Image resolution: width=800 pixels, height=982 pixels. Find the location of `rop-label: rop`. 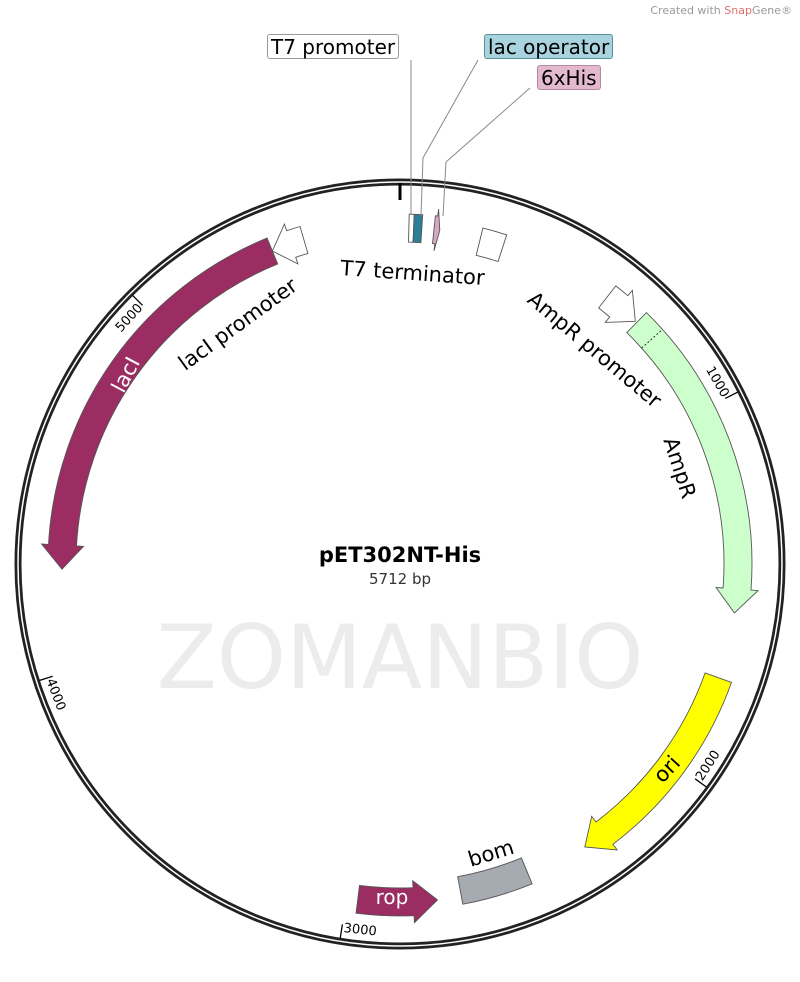

rop-label: rop is located at coordinates (392, 897).